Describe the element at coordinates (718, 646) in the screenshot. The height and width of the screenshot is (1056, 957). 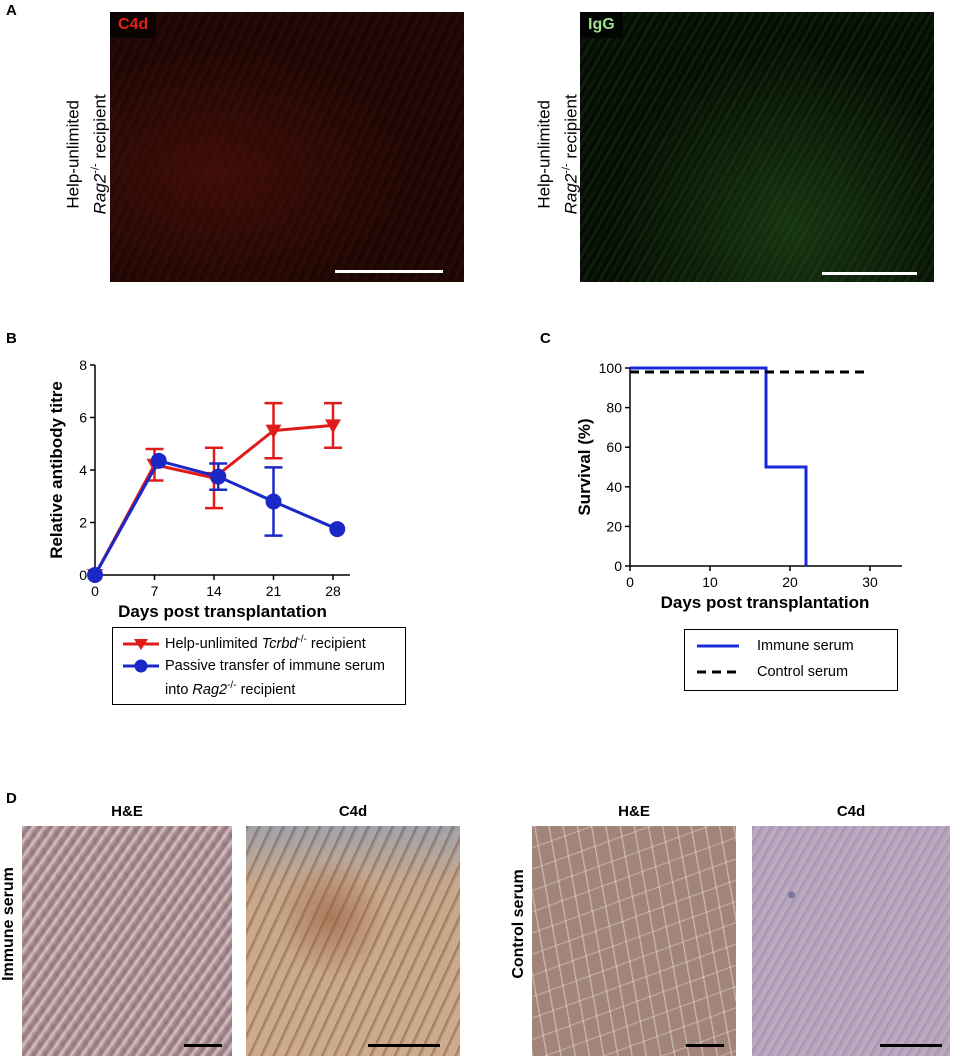
I see `legend-swatch-immune` at that location.